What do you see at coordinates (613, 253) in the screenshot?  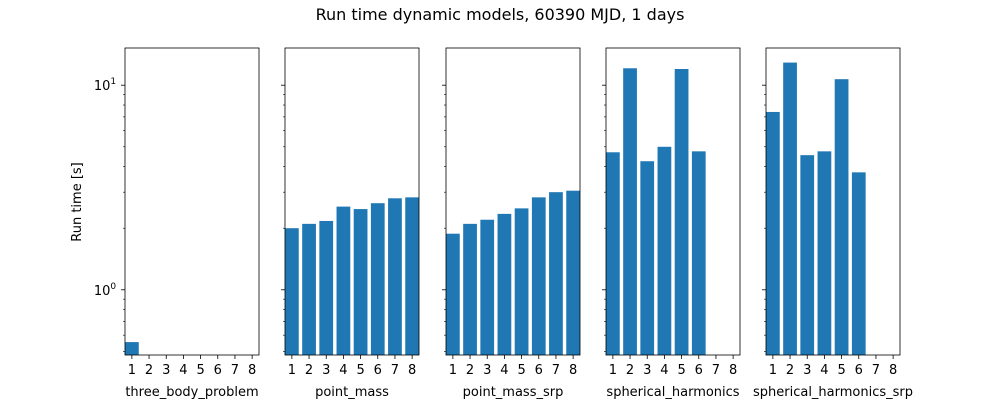 I see `bar: 1: 4.7` at bounding box center [613, 253].